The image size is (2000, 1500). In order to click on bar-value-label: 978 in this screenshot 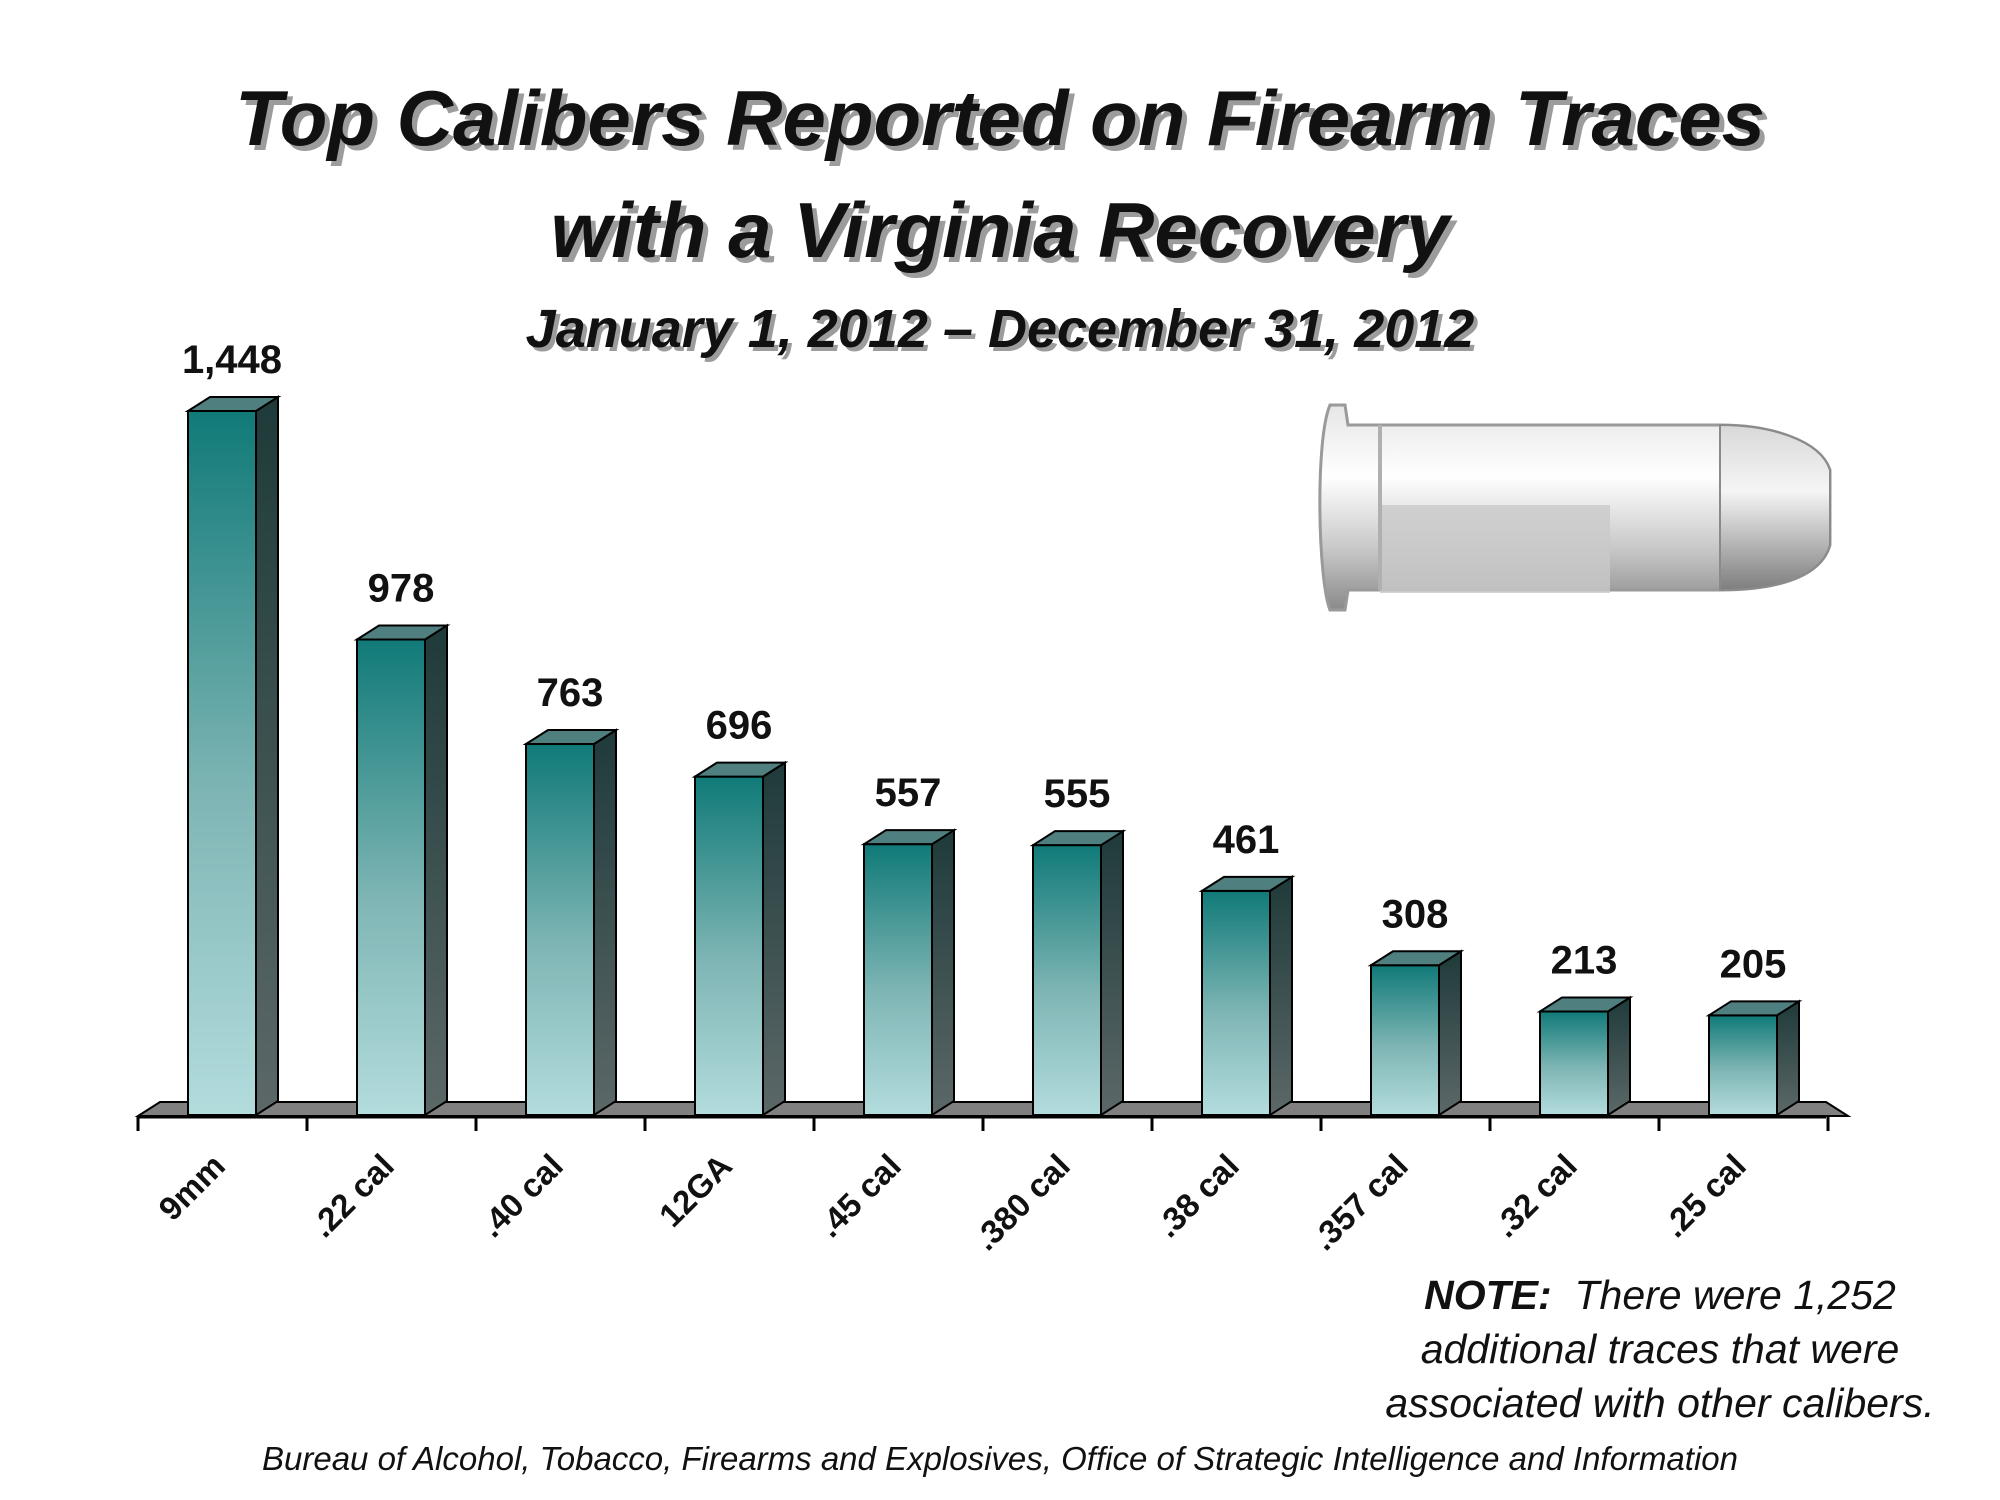, I will do `click(401, 588)`.